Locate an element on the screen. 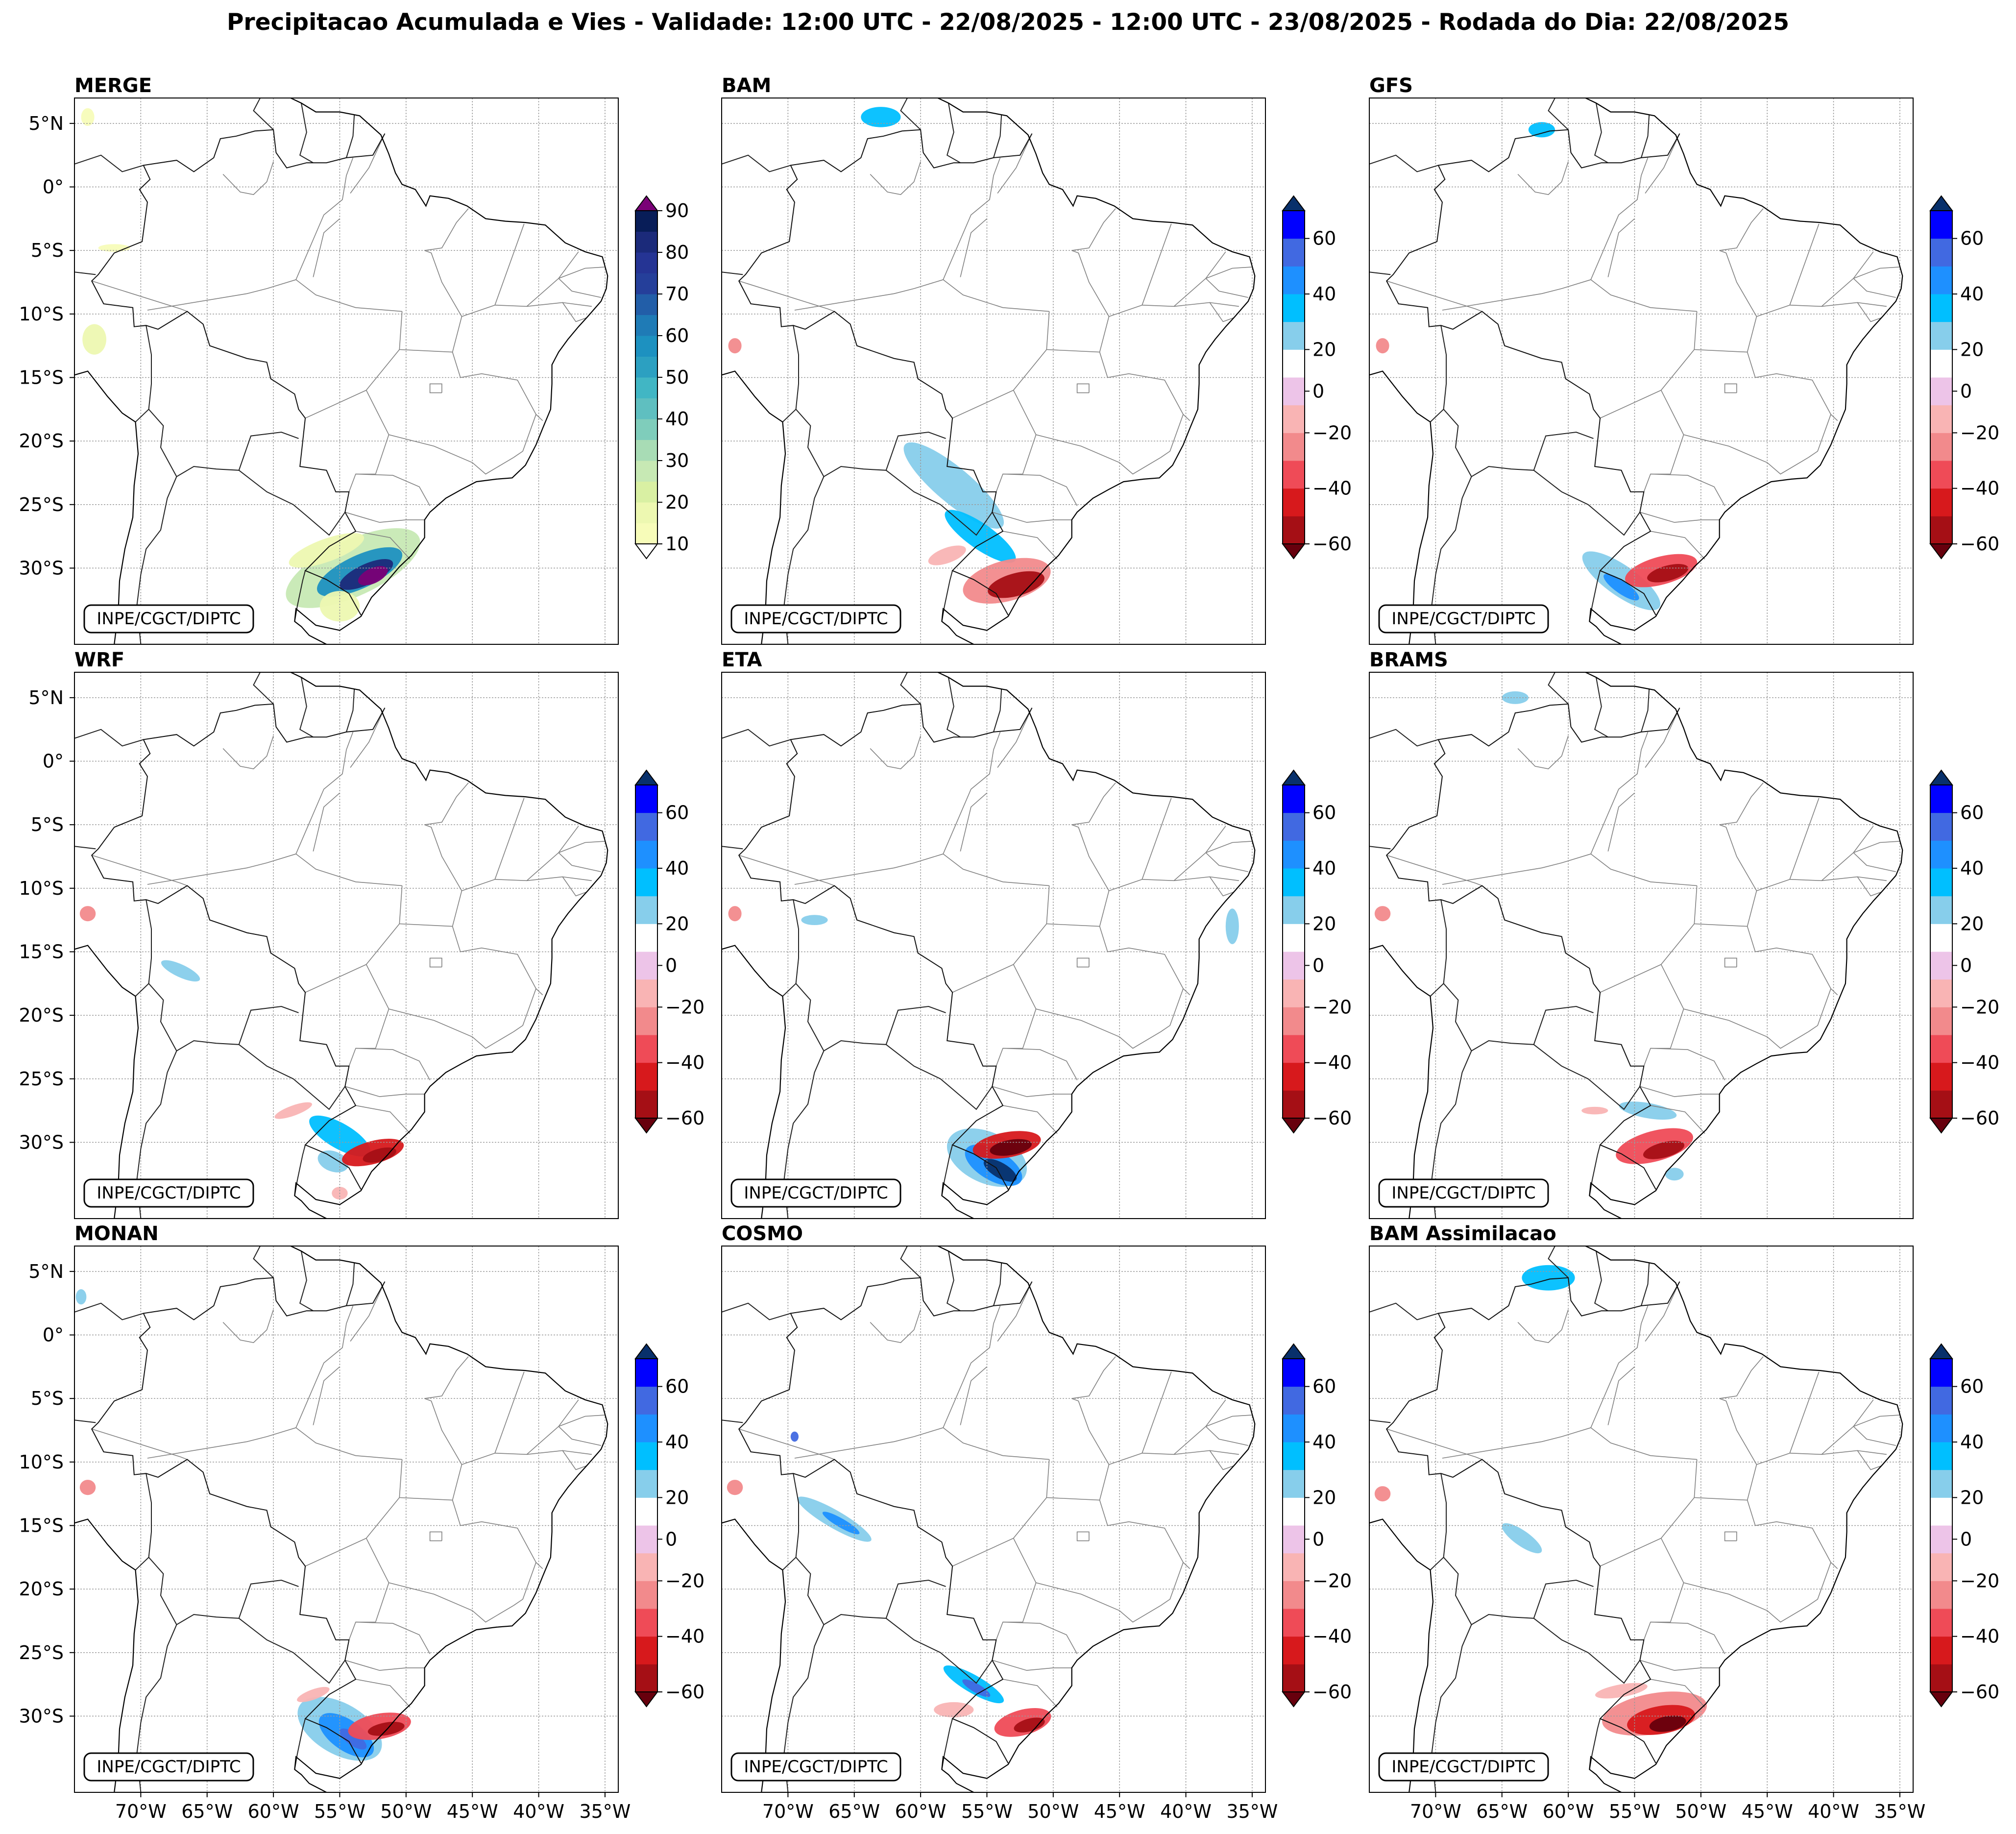 Image resolution: width=2016 pixels, height=1834 pixels. map-frame is located at coordinates (1641, 371).